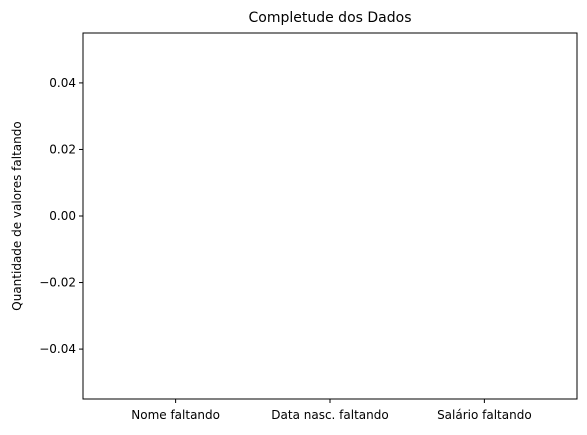  What do you see at coordinates (17, 215) in the screenshot?
I see `y-axis-label: Quantidade de valores faltando` at bounding box center [17, 215].